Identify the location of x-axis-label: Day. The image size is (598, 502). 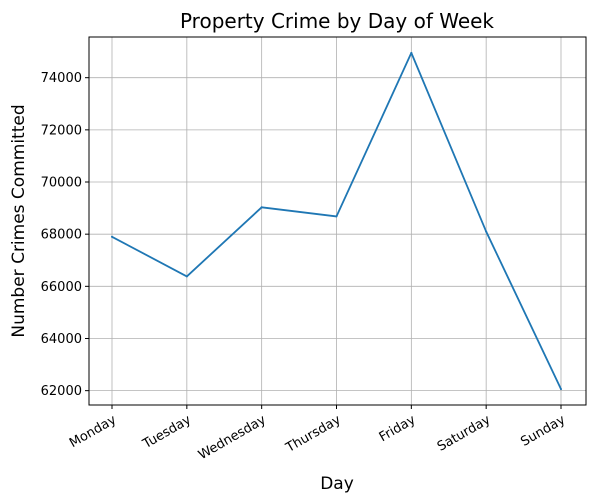
(337, 484).